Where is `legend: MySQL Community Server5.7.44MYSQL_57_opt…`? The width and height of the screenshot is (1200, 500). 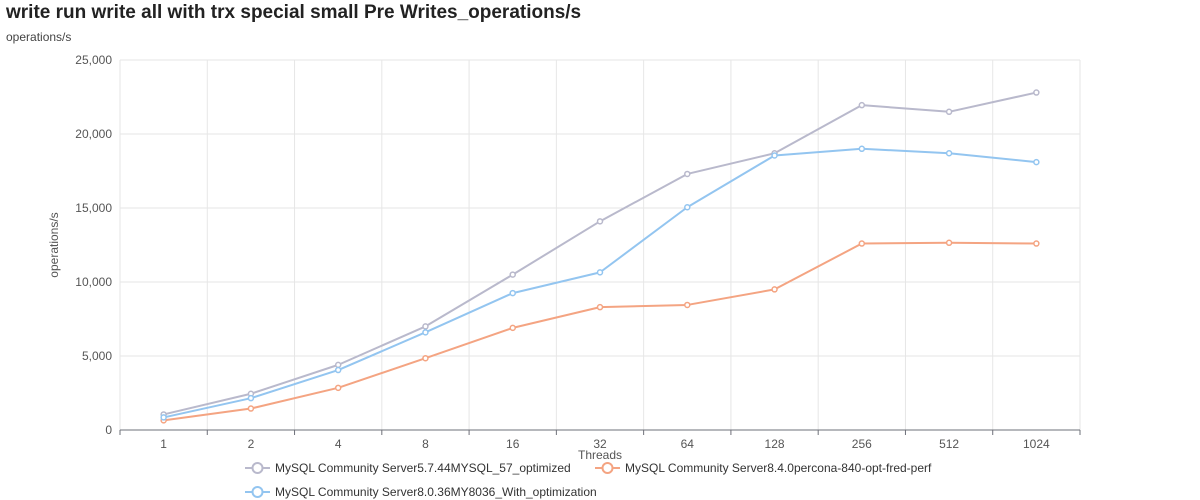
legend: MySQL Community Server5.7.44MYSQL_57_opt… is located at coordinates (588, 480).